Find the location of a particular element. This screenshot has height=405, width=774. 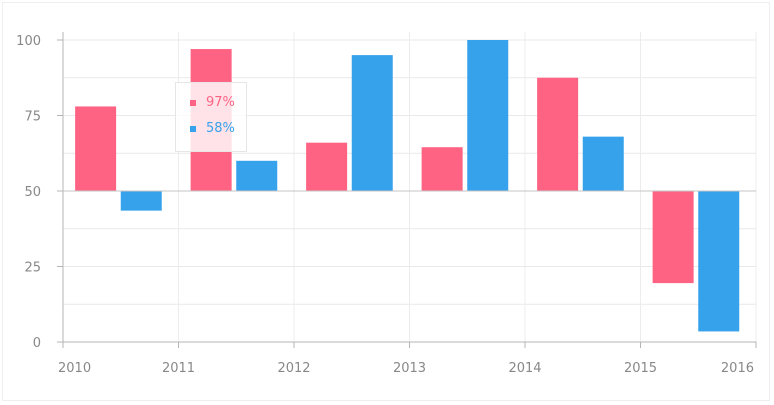

tooltip-swatch-b is located at coordinates (193, 128).